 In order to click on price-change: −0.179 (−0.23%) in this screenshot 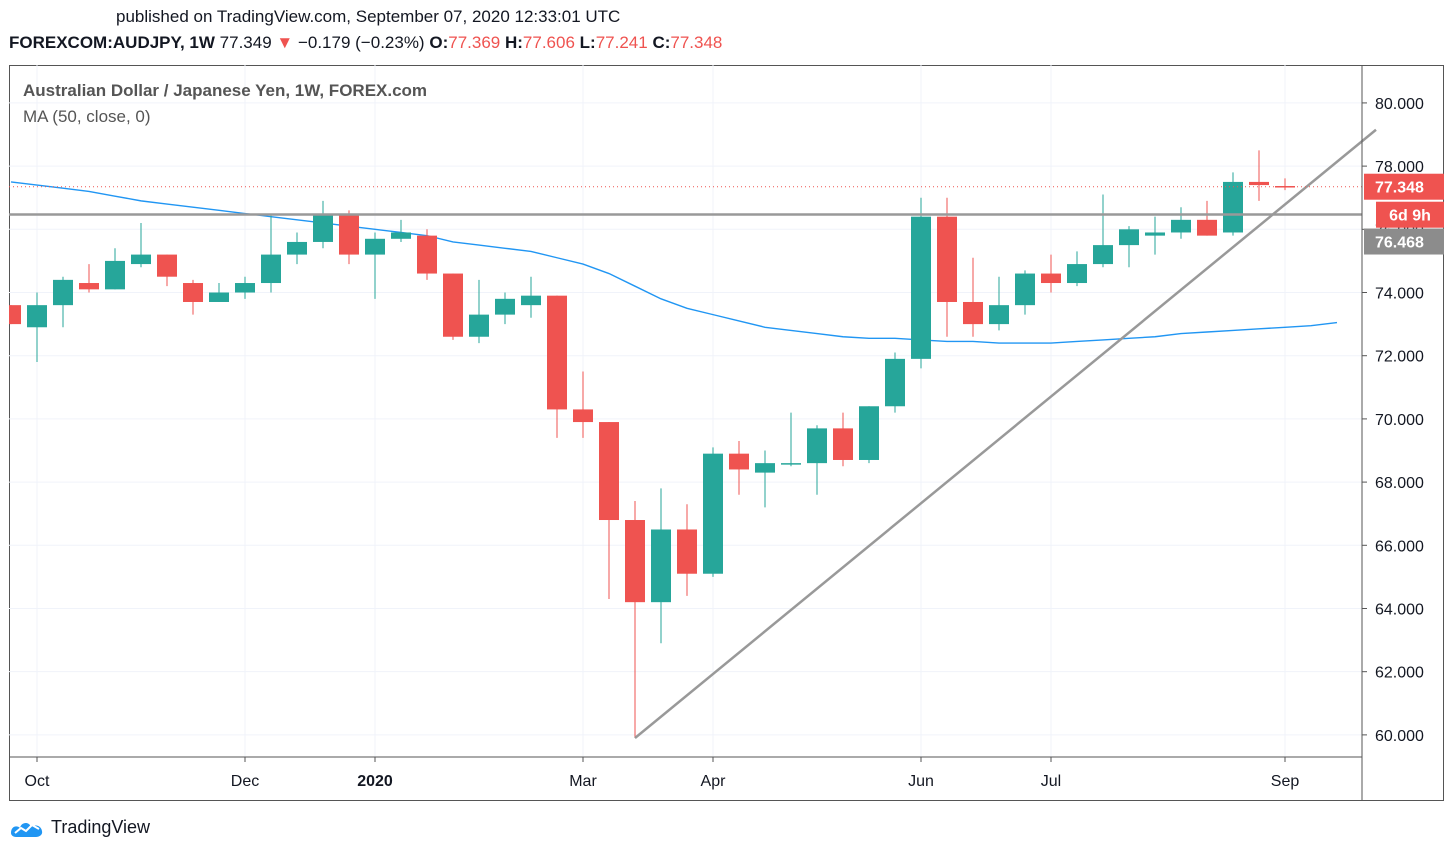, I will do `click(361, 42)`.